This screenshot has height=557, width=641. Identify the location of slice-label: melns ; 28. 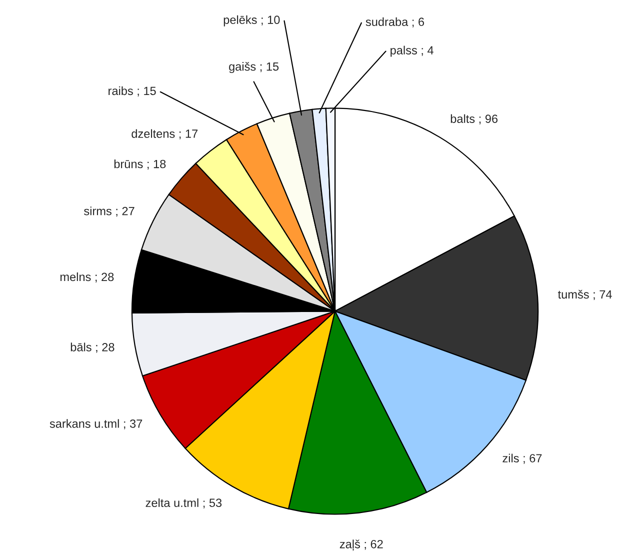
(87, 277).